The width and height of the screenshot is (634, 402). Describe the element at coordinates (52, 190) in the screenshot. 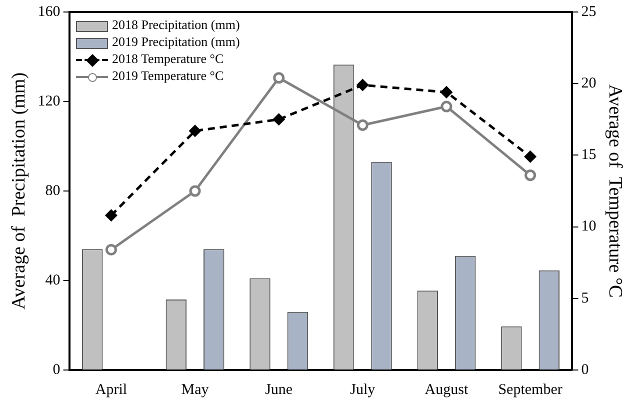

I see `y-tick-label: 80` at that location.